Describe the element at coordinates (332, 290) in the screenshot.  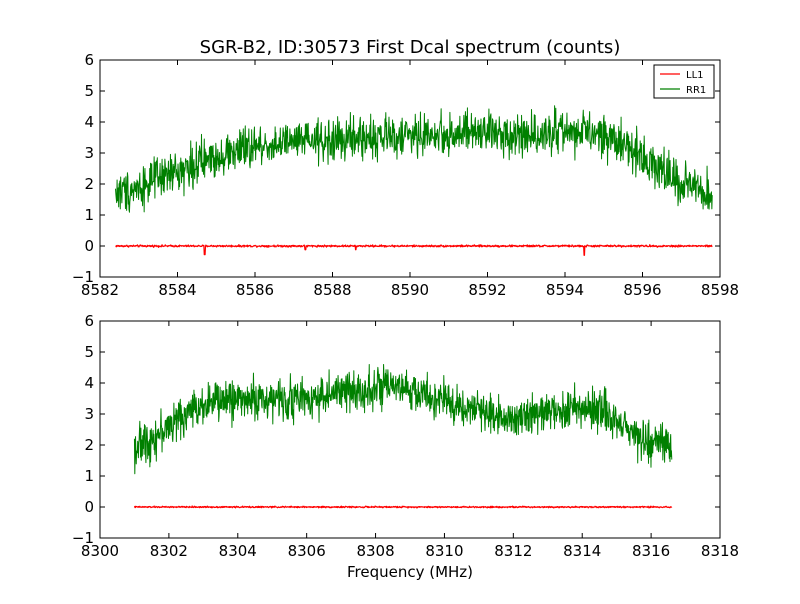
I see `x-tick-label: 8588` at that location.